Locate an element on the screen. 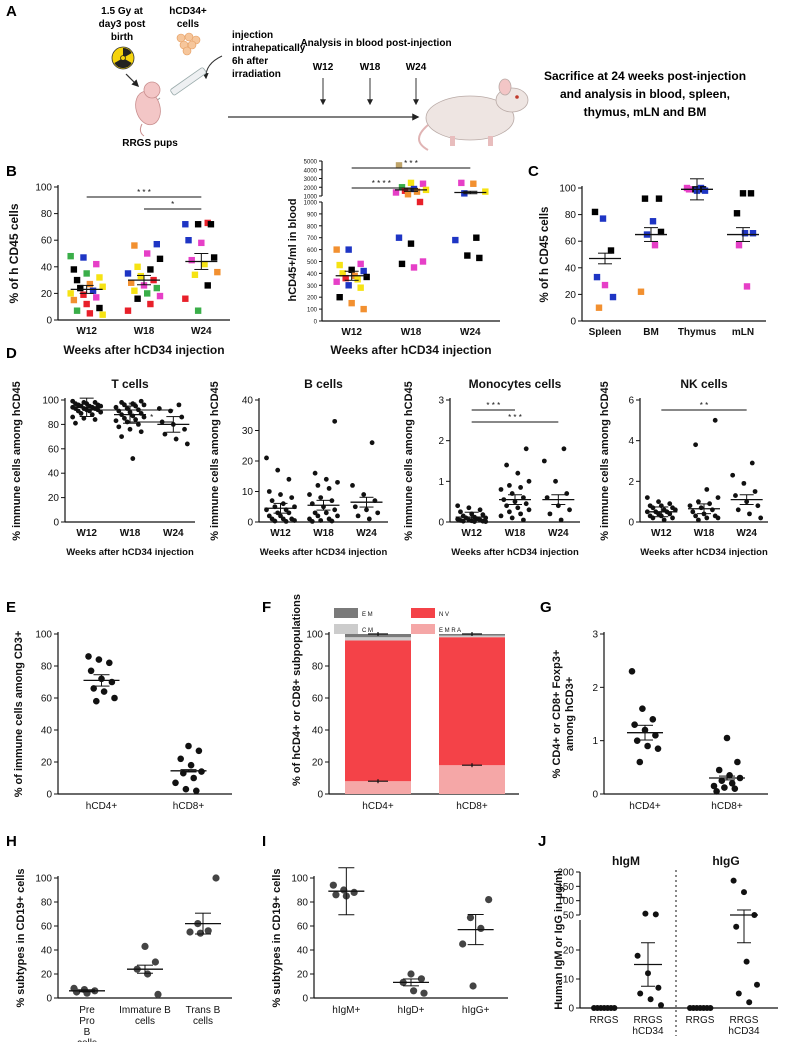  D1-x-tick-label: W18 is located at coordinates (130, 533).